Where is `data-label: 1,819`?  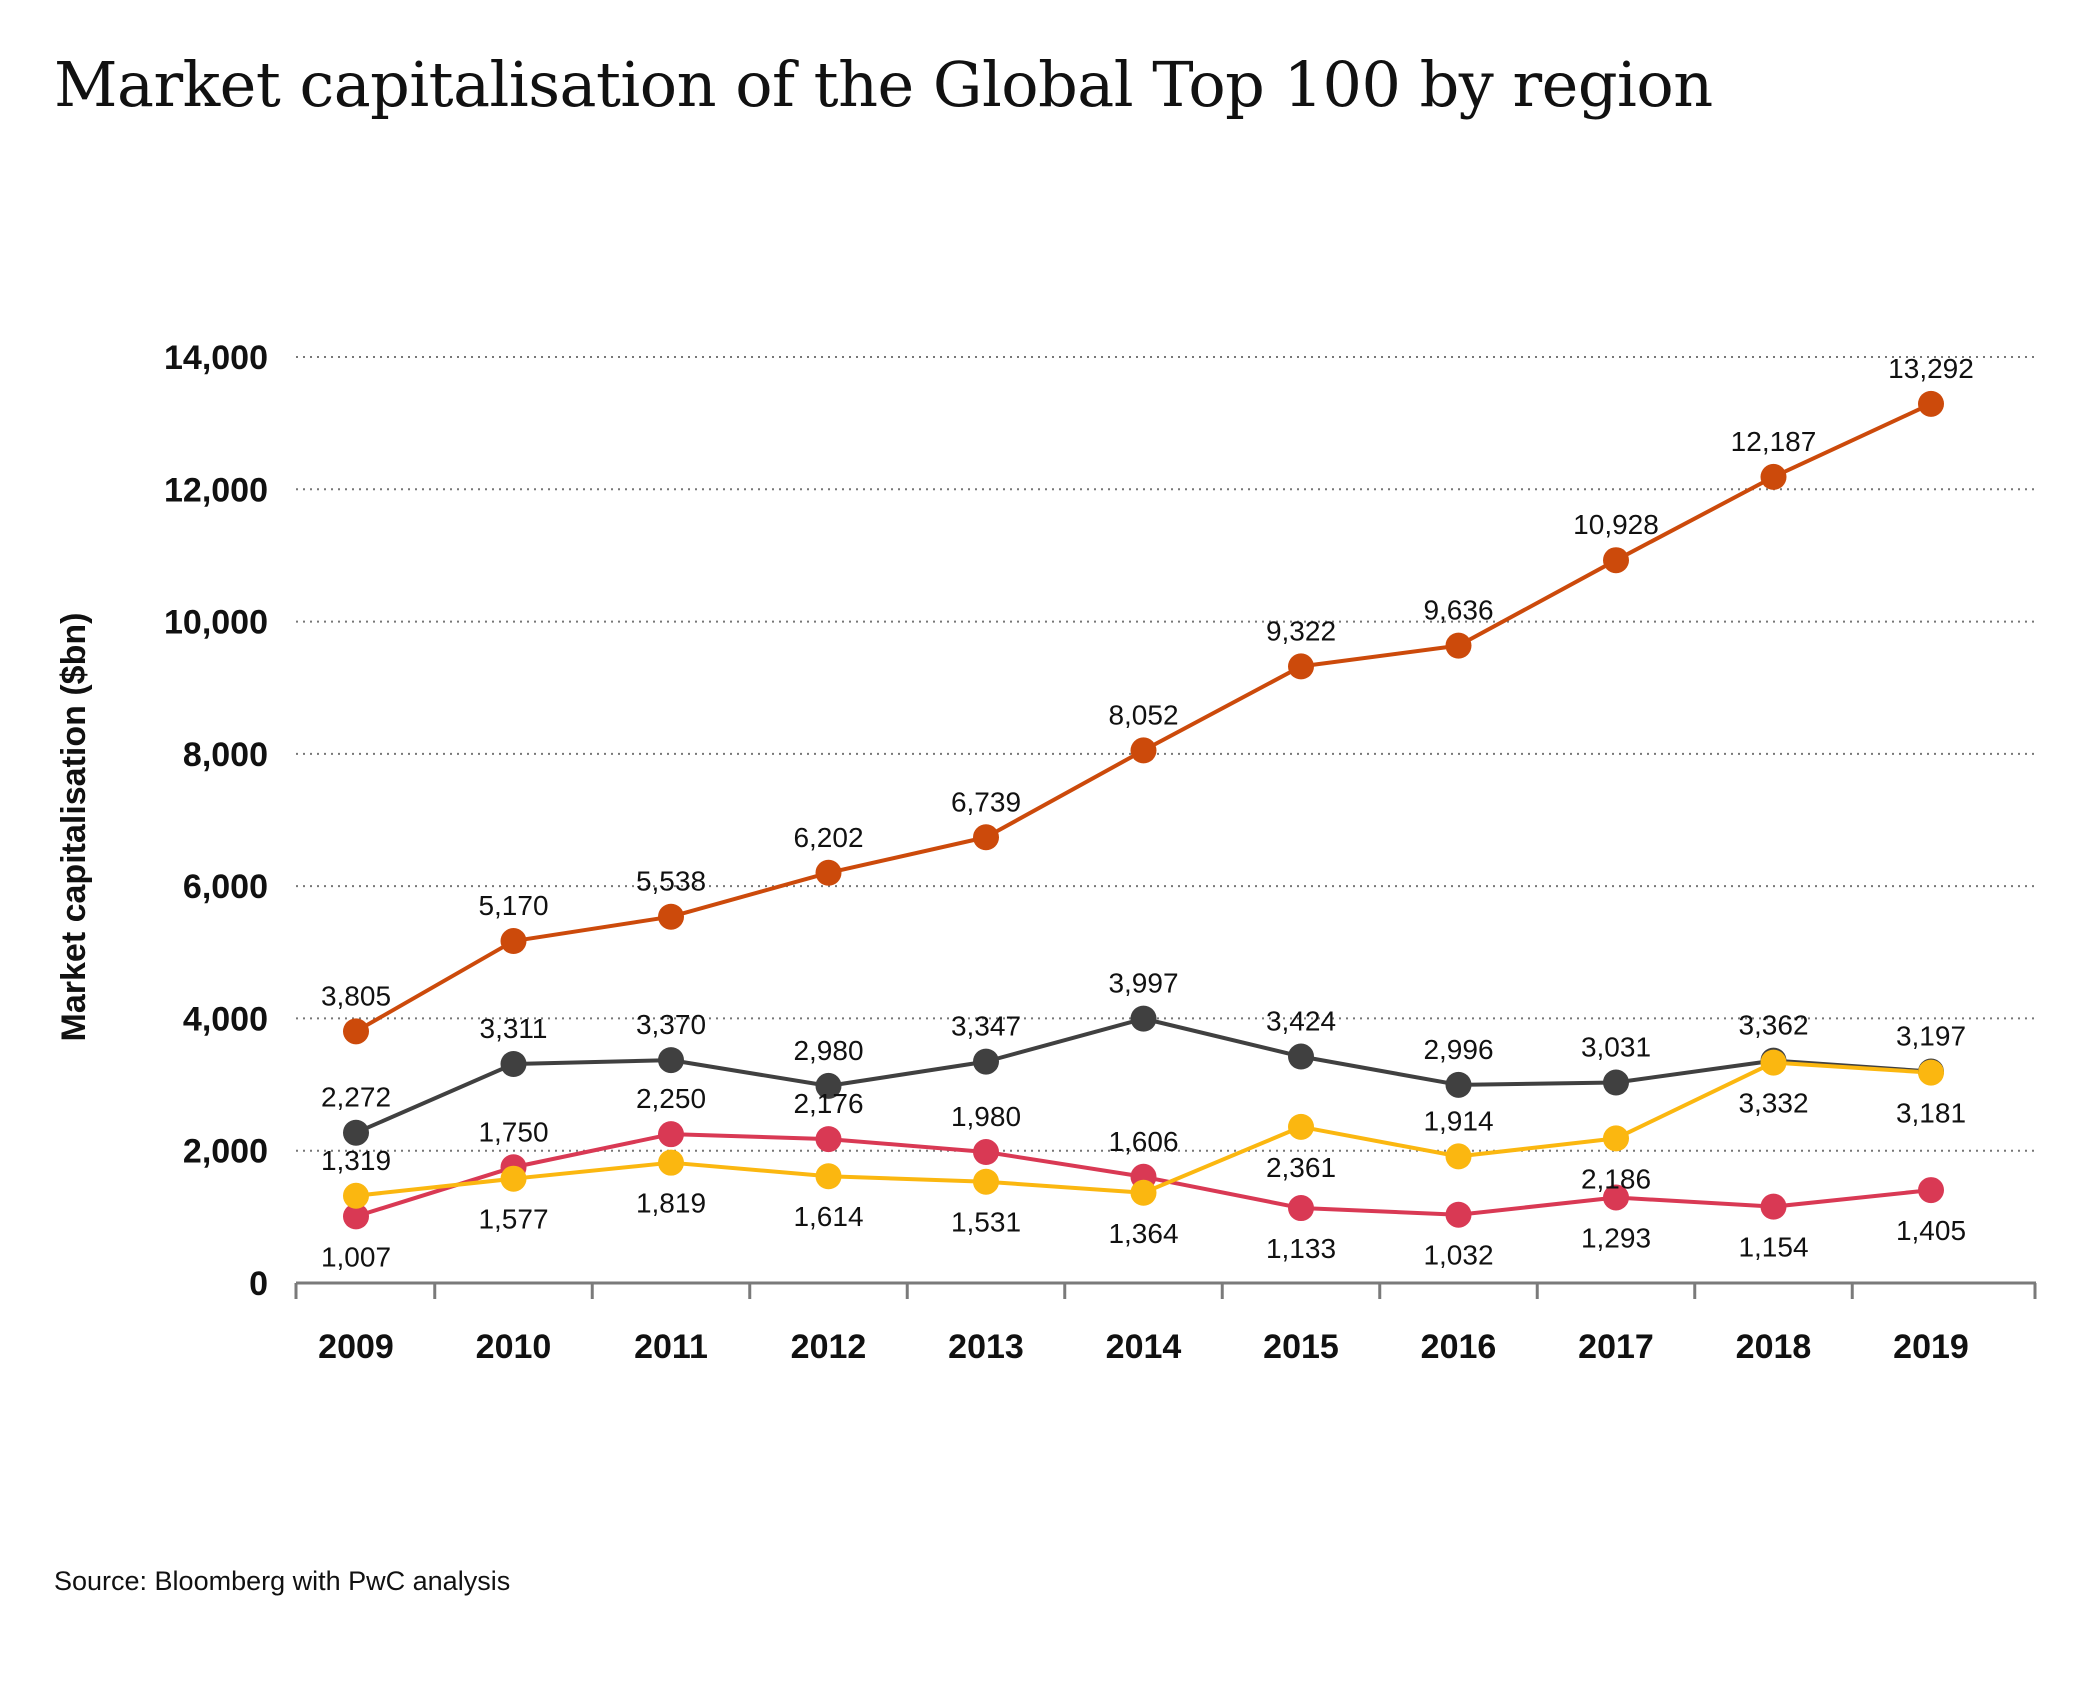 data-label: 1,819 is located at coordinates (671, 1203).